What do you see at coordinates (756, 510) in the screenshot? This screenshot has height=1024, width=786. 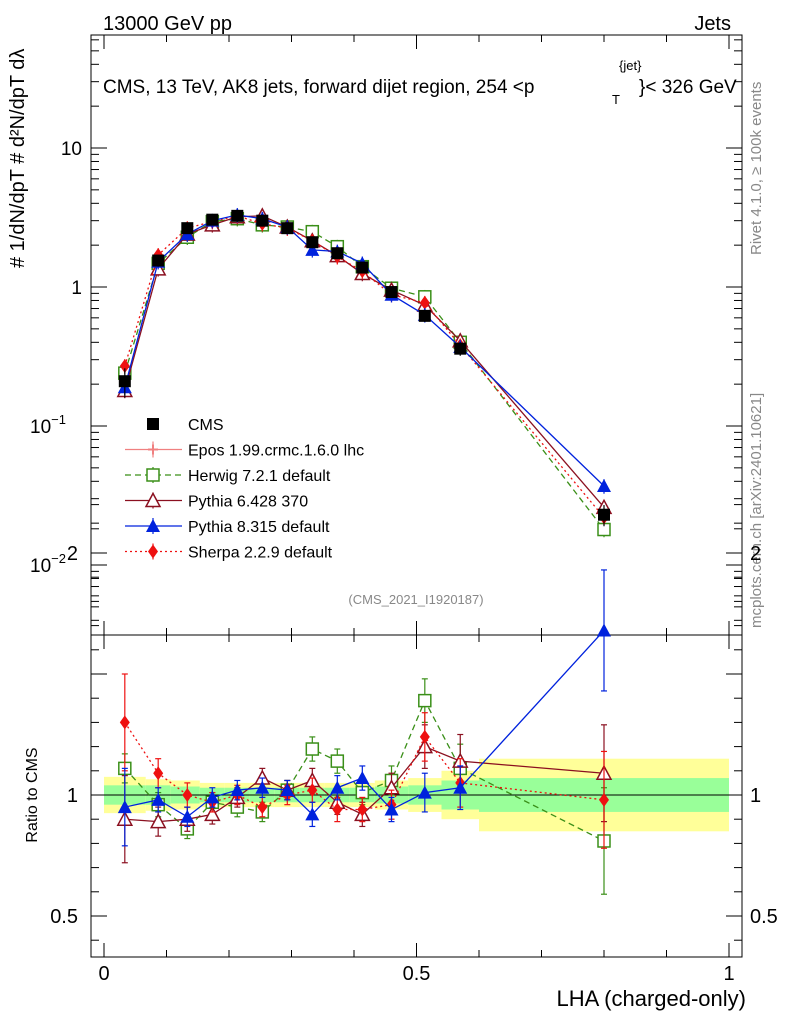 I see `mcplots-credit: mcplots.cern.ch [arXiv:2401.10621]` at bounding box center [756, 510].